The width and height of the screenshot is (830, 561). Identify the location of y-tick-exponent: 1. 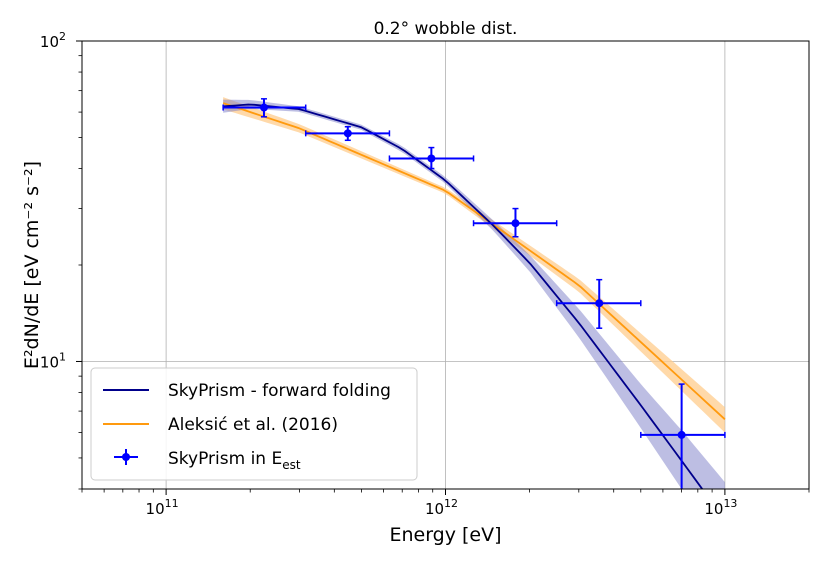
(62, 356).